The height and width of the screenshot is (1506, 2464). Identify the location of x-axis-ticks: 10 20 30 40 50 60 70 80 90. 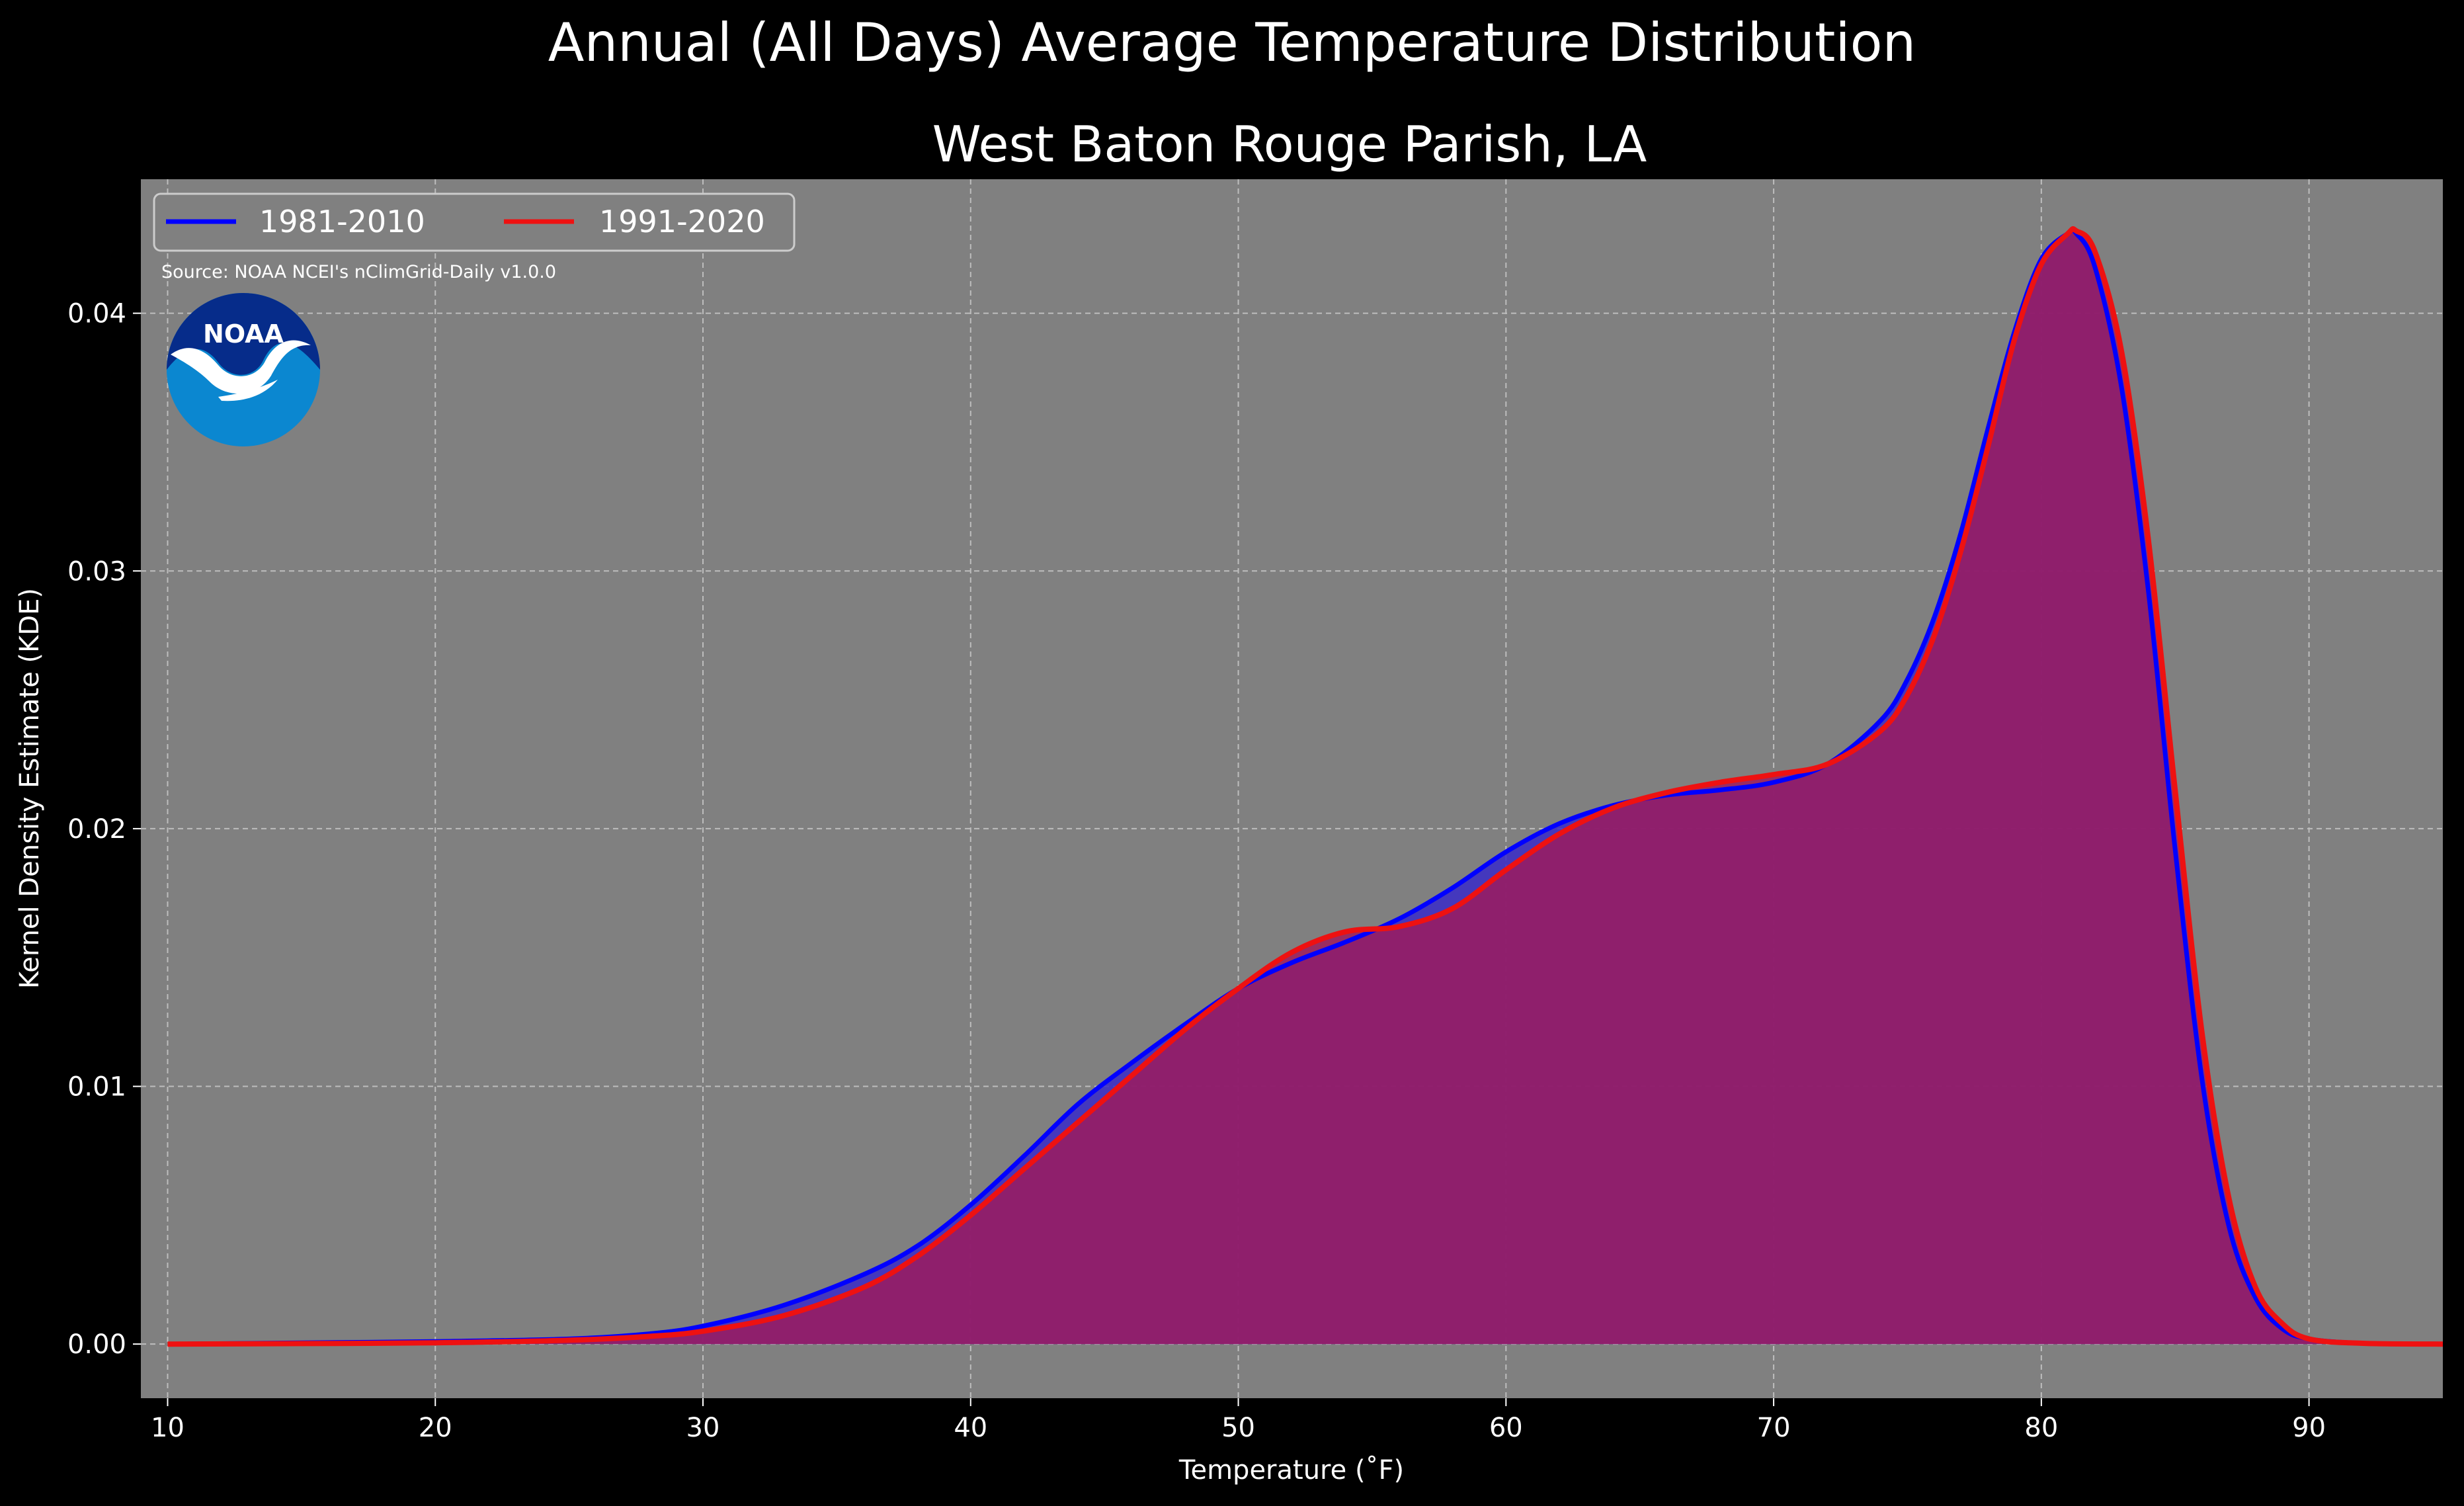
(1238, 1420).